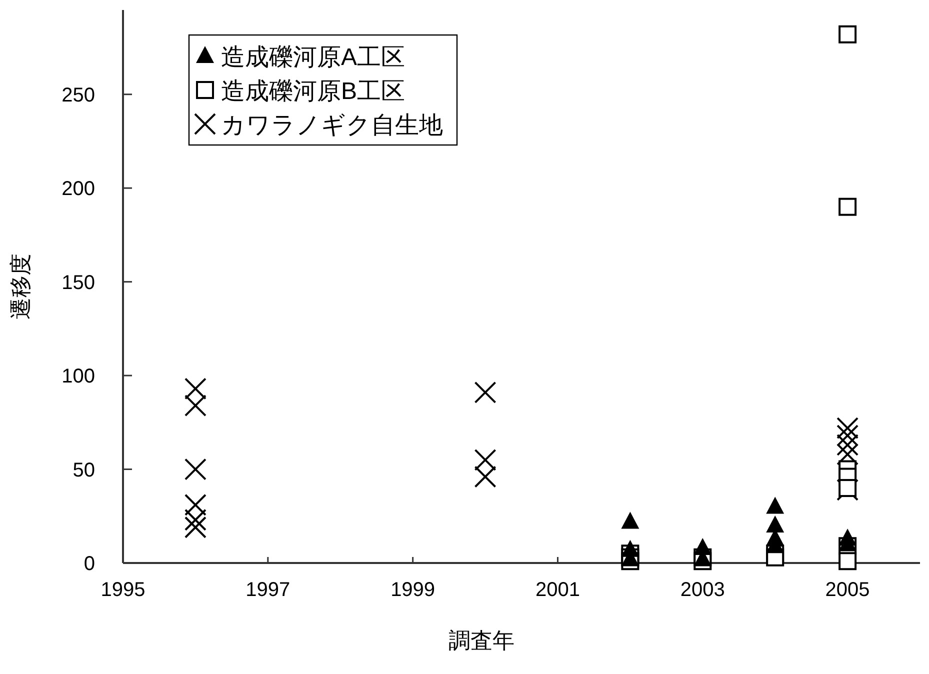 This screenshot has height=674, width=929. What do you see at coordinates (89, 564) in the screenshot?
I see `y-tick-label: 0` at bounding box center [89, 564].